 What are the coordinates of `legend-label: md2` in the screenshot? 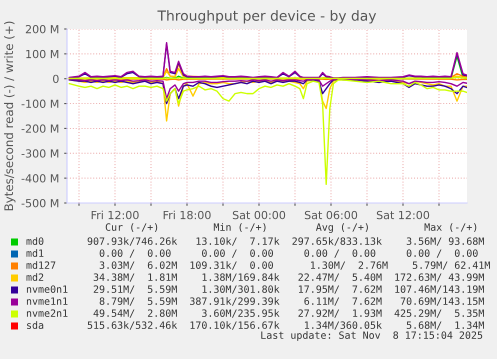 It's located at (35, 277).